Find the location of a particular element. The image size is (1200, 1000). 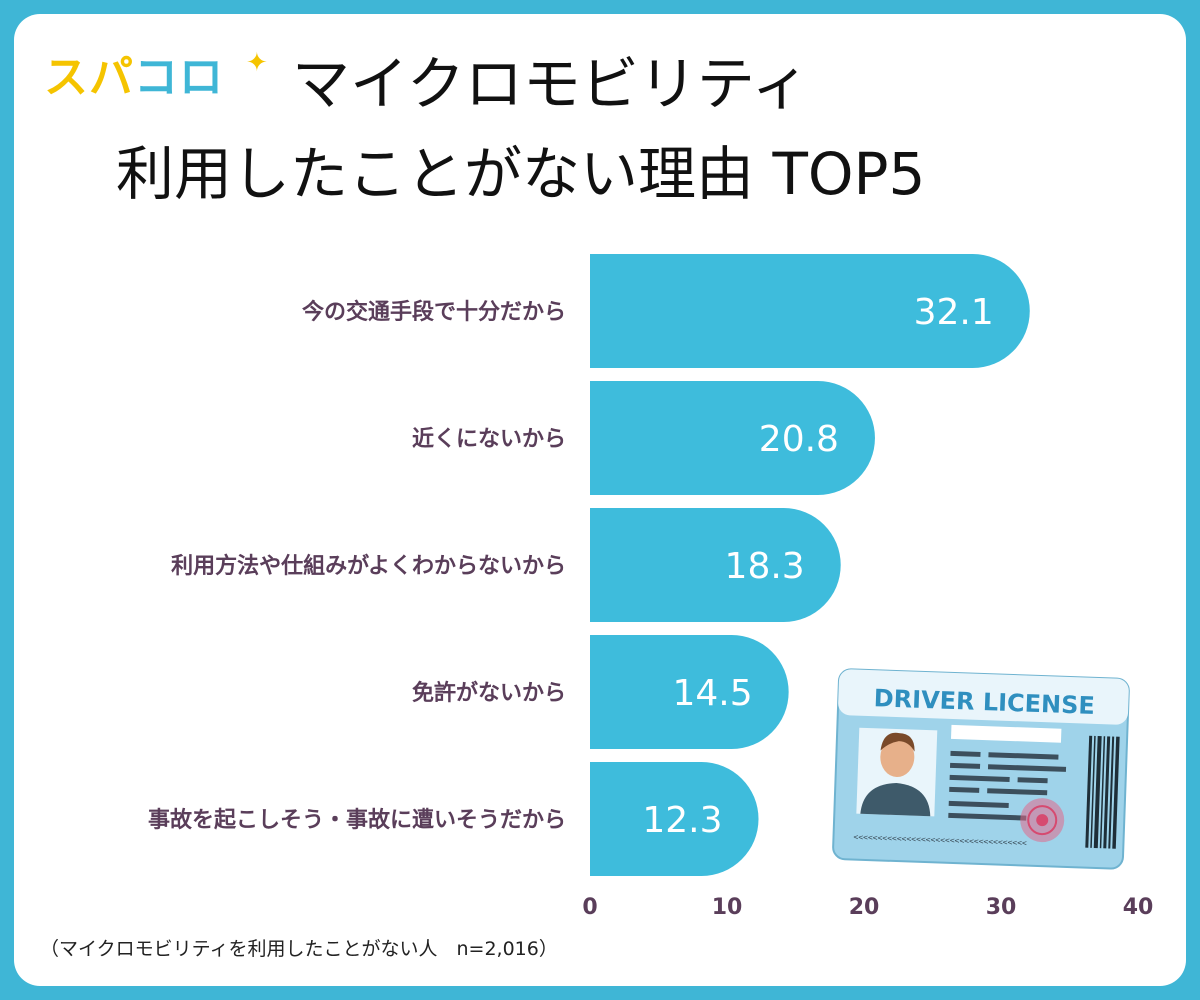

license-barcode is located at coordinates (1102, 792).